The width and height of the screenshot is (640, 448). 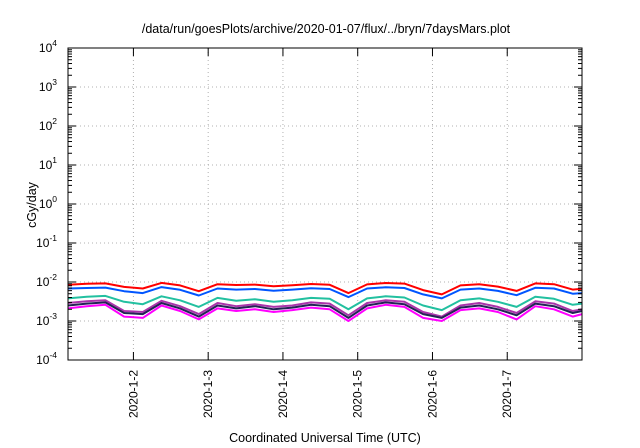 I want to click on y-tick-label: 10², so click(x=48, y=124).